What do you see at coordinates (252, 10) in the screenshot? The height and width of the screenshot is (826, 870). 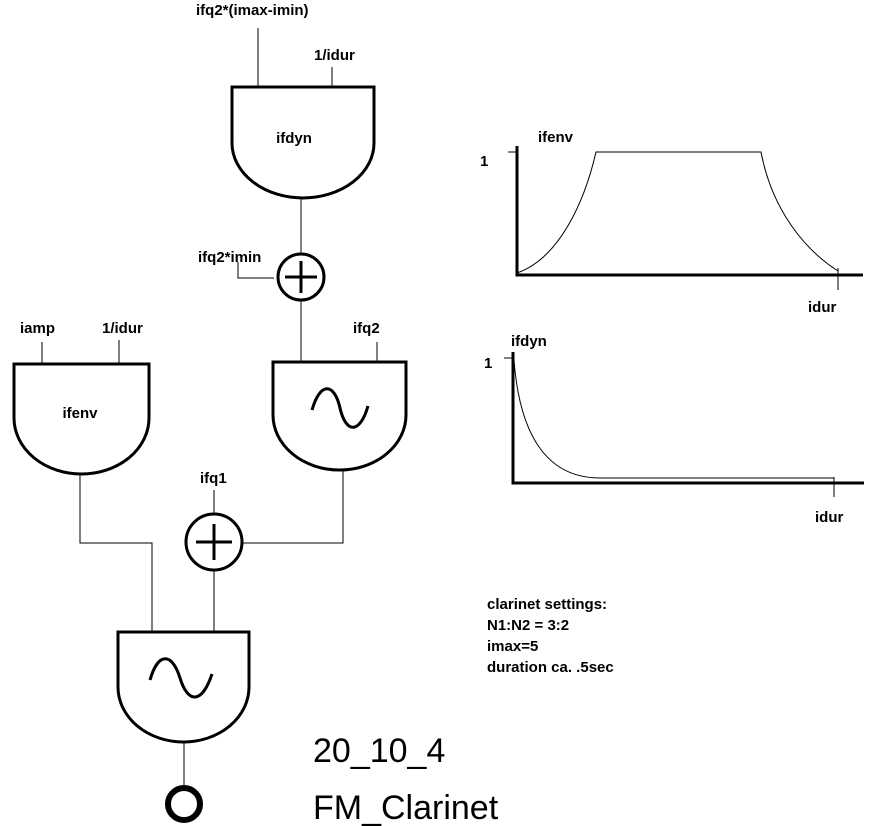 I see `top-input-a-label: ifq2*(imax-imin)` at bounding box center [252, 10].